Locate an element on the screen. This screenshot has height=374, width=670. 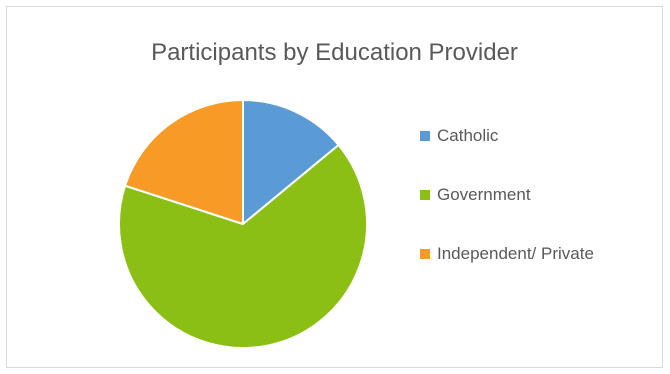
legend-label: Government is located at coordinates (484, 194).